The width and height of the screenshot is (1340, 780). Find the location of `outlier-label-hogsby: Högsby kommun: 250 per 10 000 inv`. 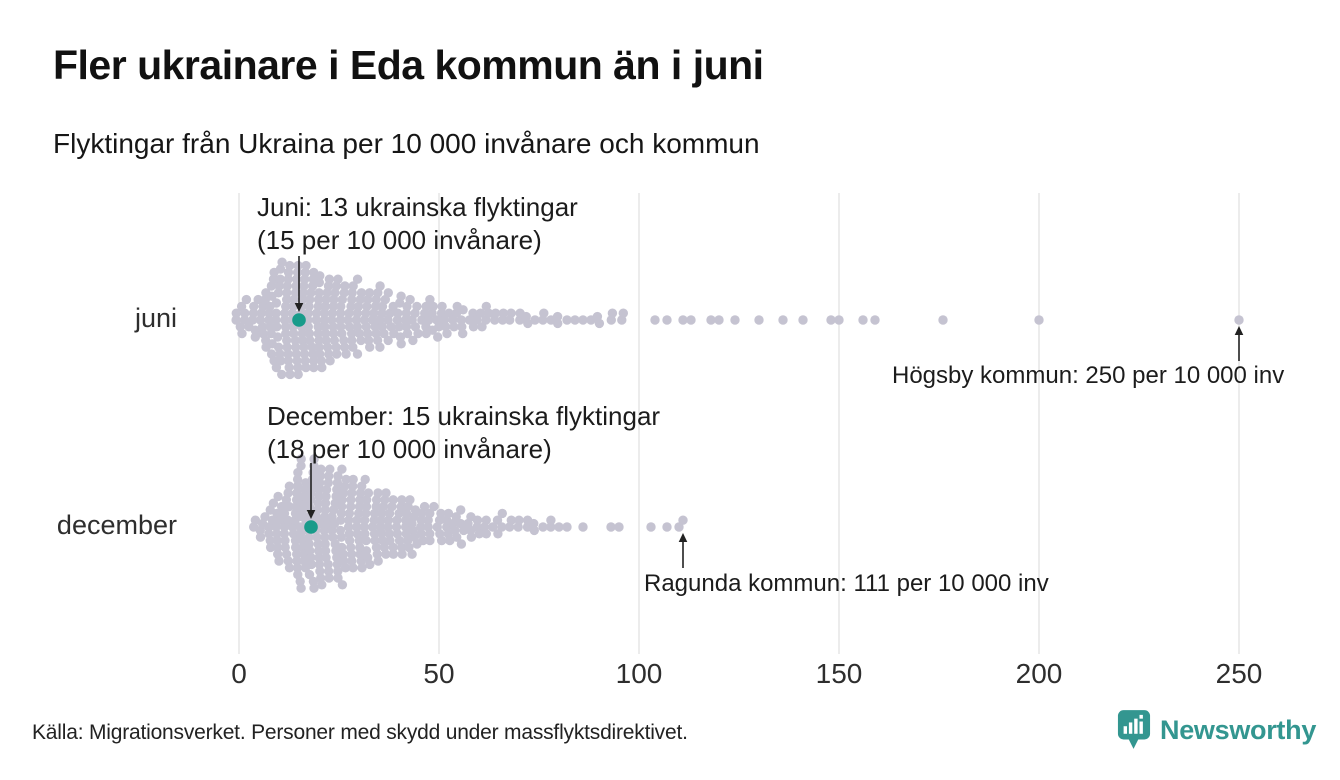

outlier-label-hogsby: Högsby kommun: 250 per 10 000 inv is located at coordinates (1088, 375).